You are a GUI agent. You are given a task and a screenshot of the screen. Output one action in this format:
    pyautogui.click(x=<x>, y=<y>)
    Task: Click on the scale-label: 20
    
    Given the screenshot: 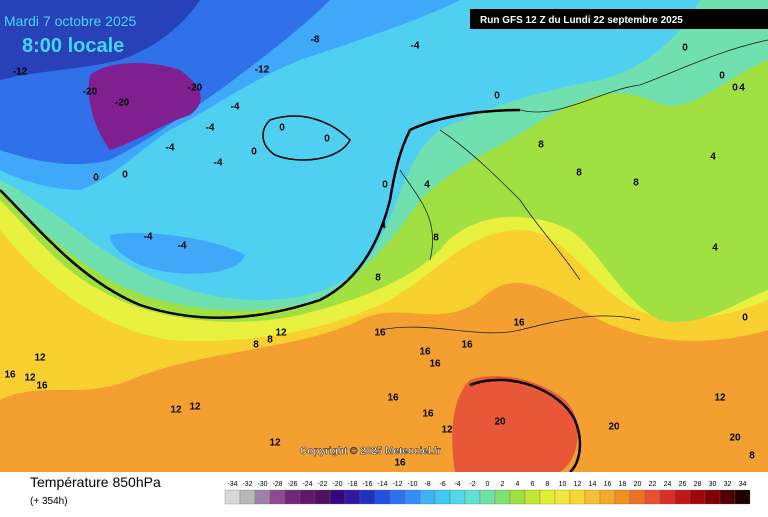 What is the action you would take?
    pyautogui.click(x=638, y=484)
    